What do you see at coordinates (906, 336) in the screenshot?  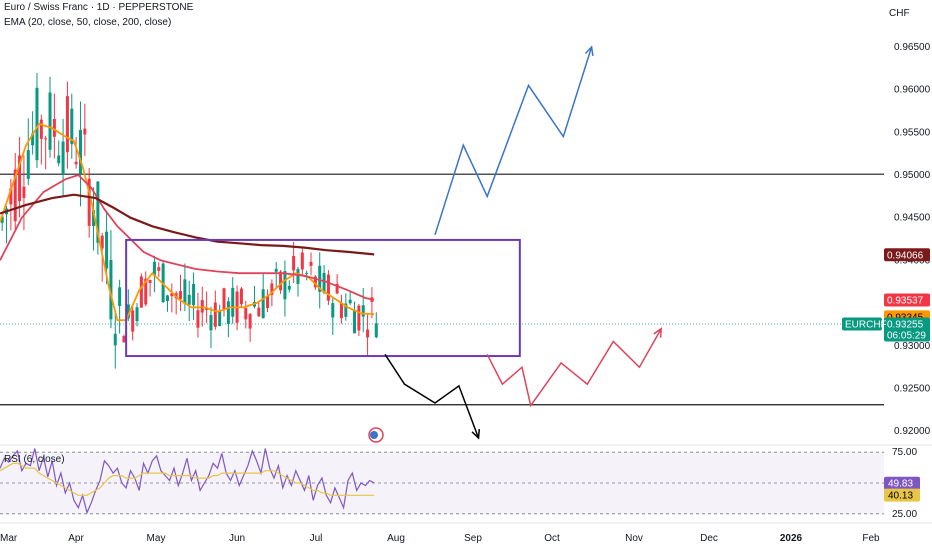 I see `price-badge-timer: 06:05:29` at bounding box center [906, 336].